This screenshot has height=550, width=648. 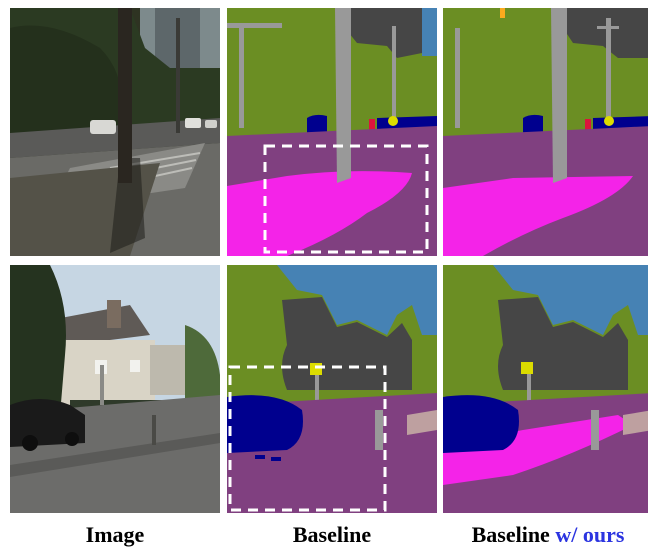 I want to click on column-label-baseline-with-ours: Baseline w/ ours, so click(x=545, y=535).